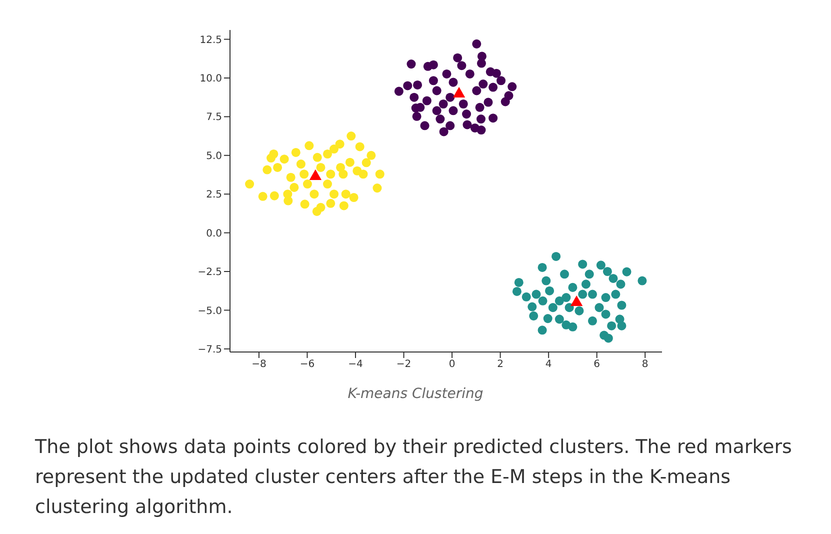 The image size is (831, 534). I want to click on y-tick-label: −7.5, so click(210, 350).